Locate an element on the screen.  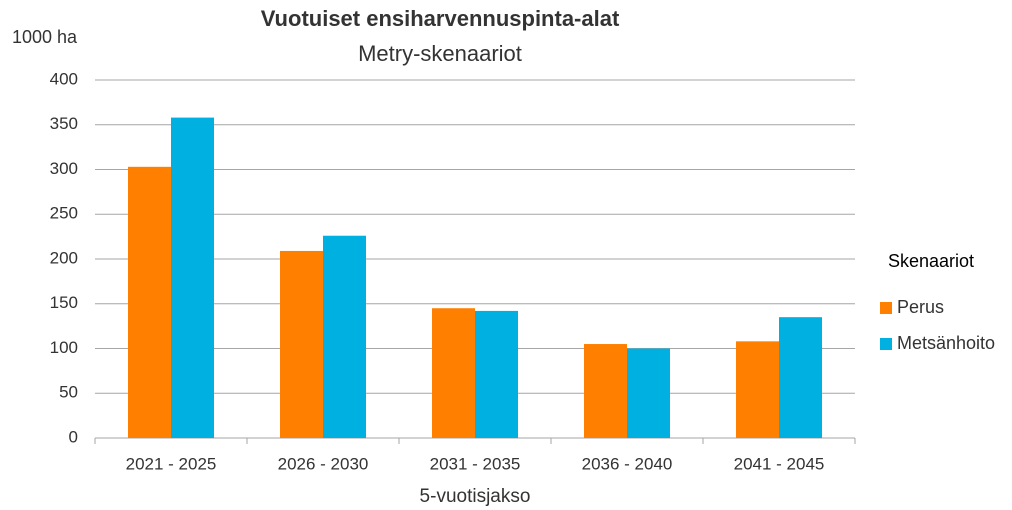
y-axis-label: 1000 ha is located at coordinates (45, 37).